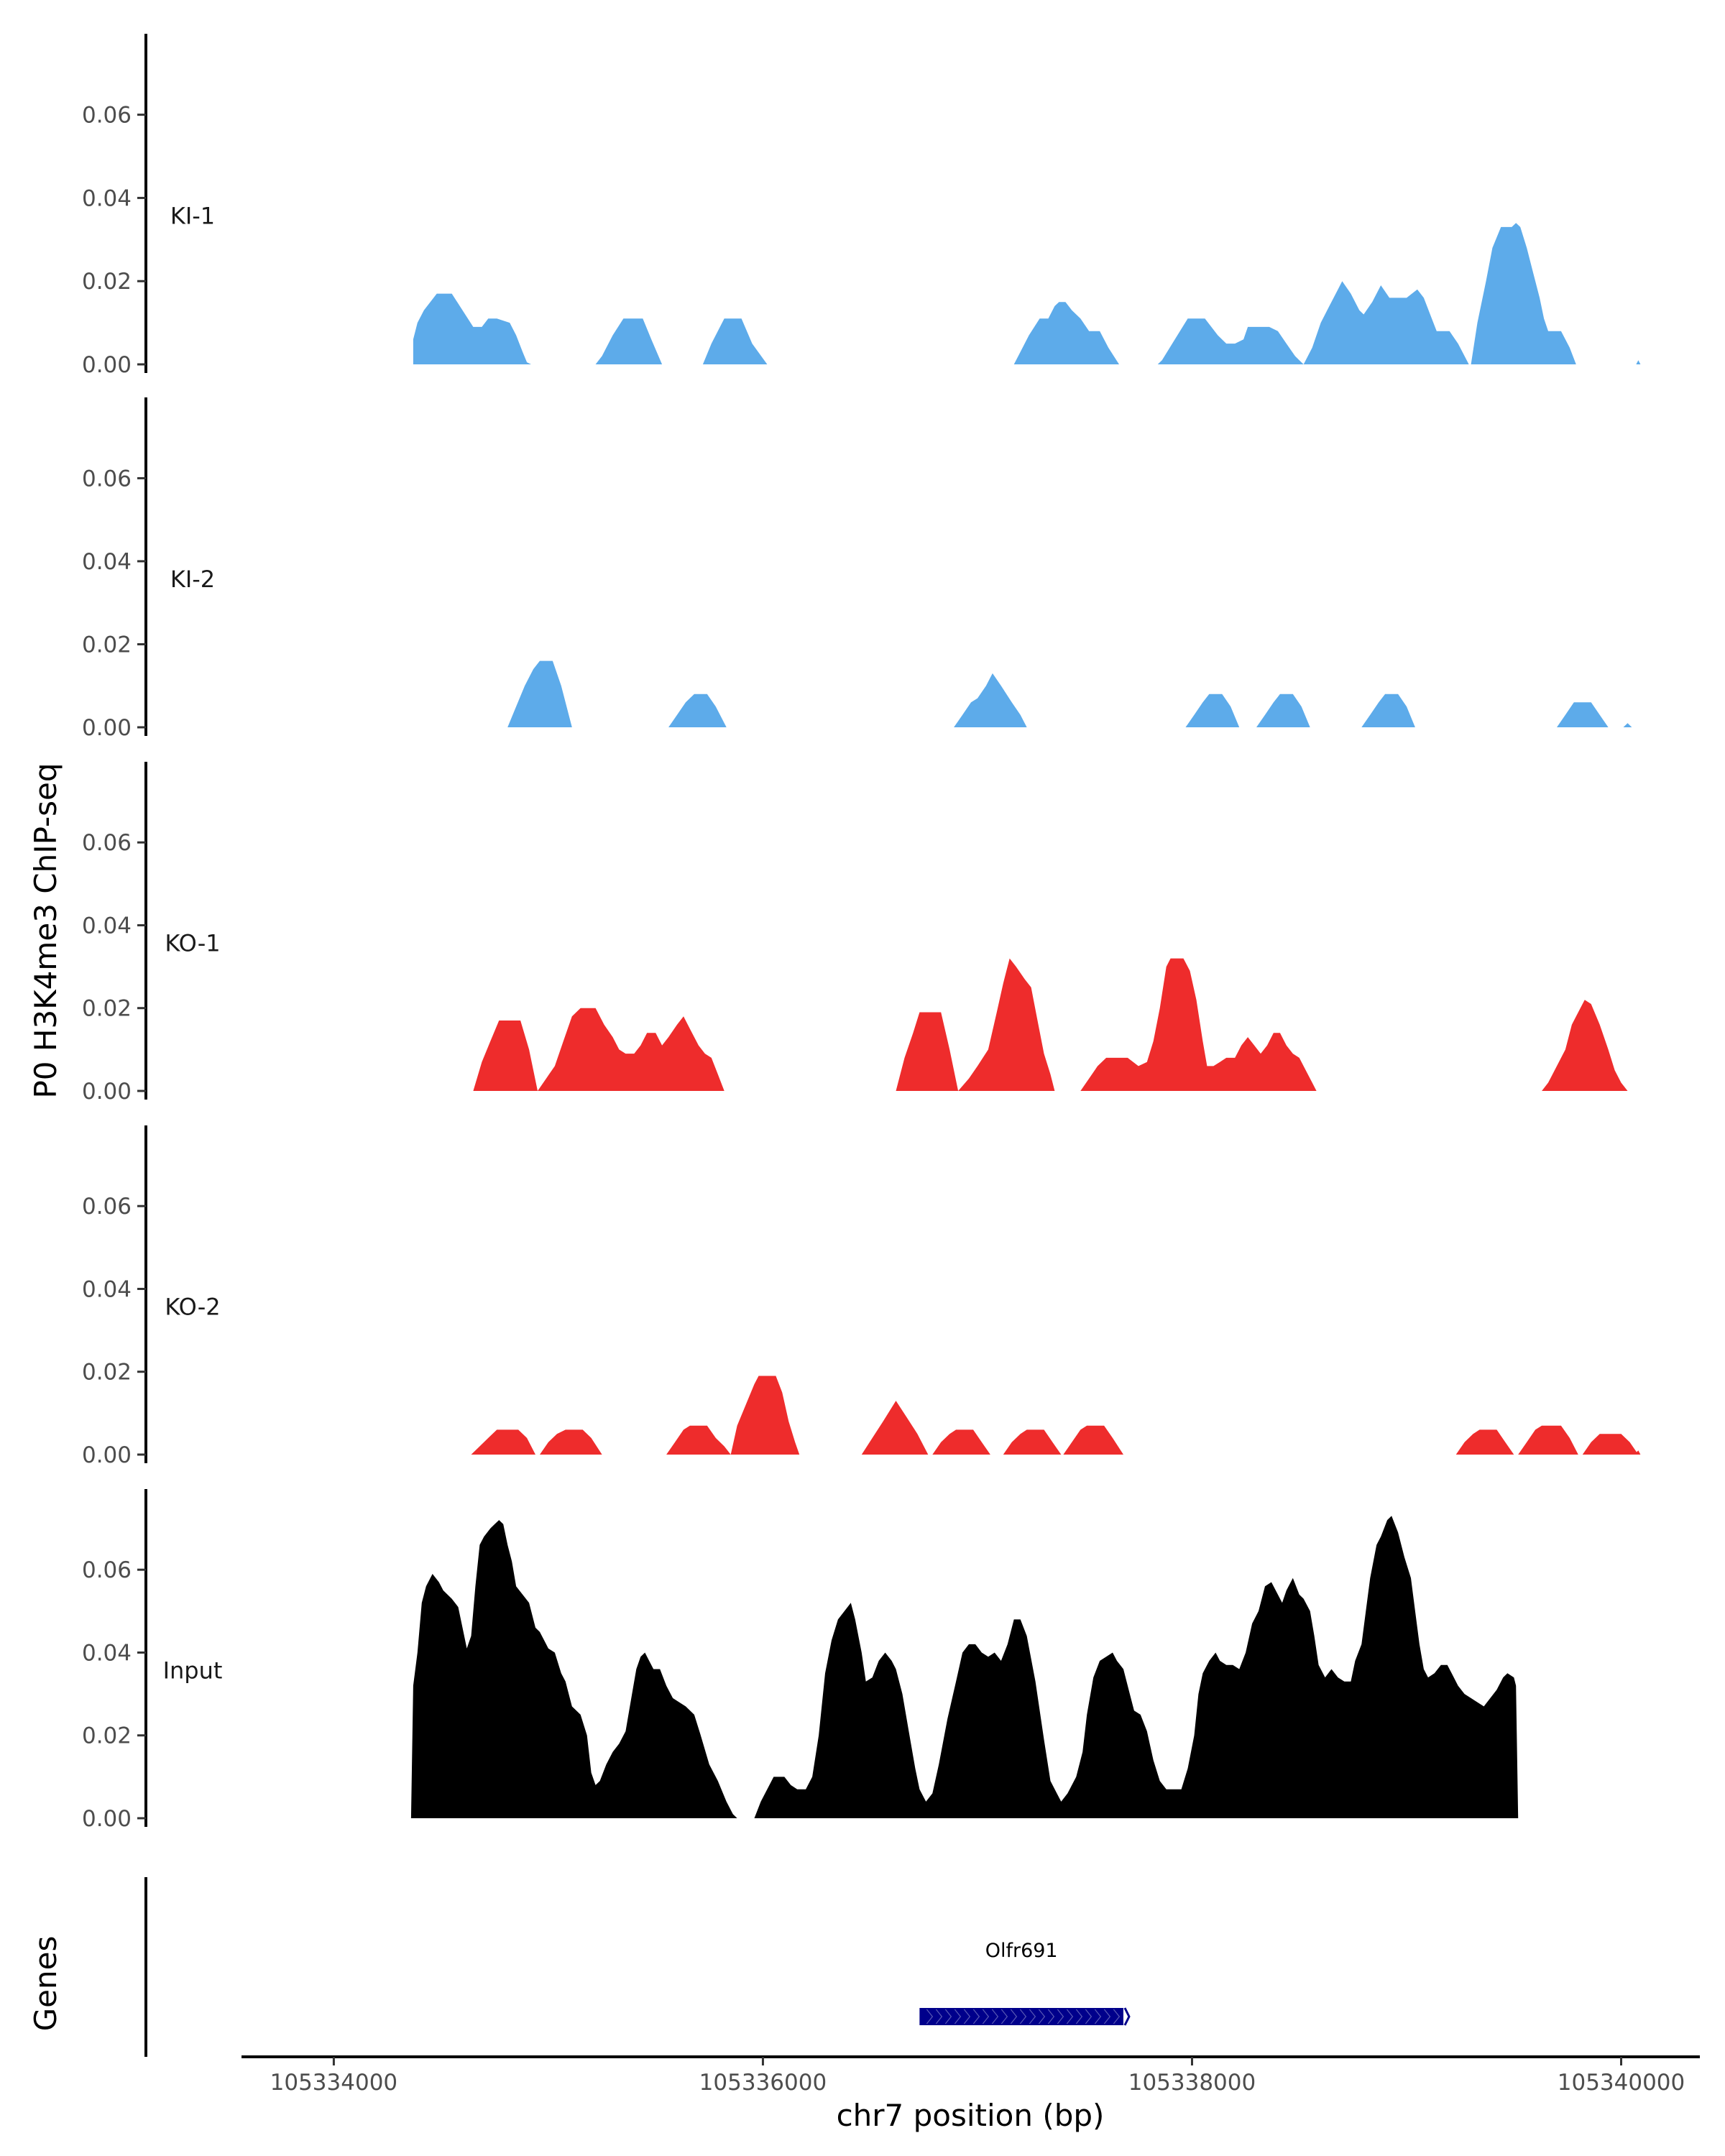  What do you see at coordinates (964, 1667) in the screenshot?
I see `signal-area-input` at bounding box center [964, 1667].